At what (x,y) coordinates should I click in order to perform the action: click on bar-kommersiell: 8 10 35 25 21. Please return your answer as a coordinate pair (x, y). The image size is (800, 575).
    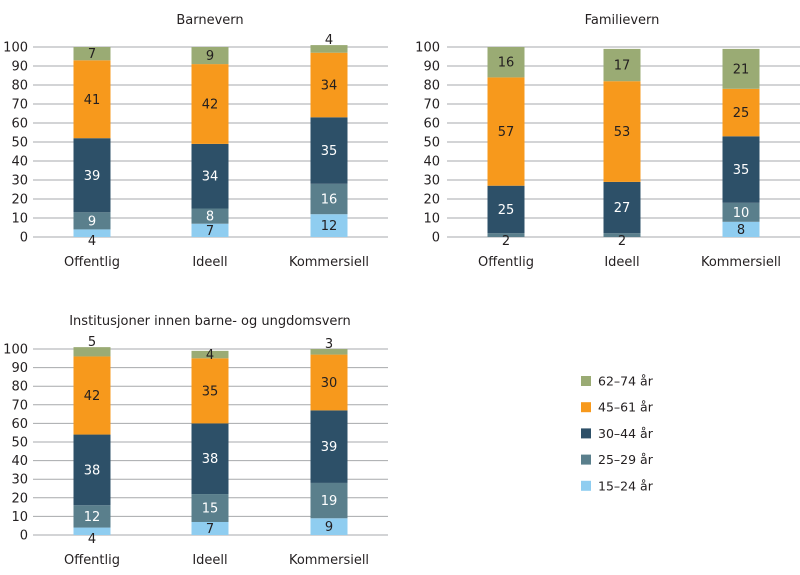
    Looking at the image, I should click on (741, 143).